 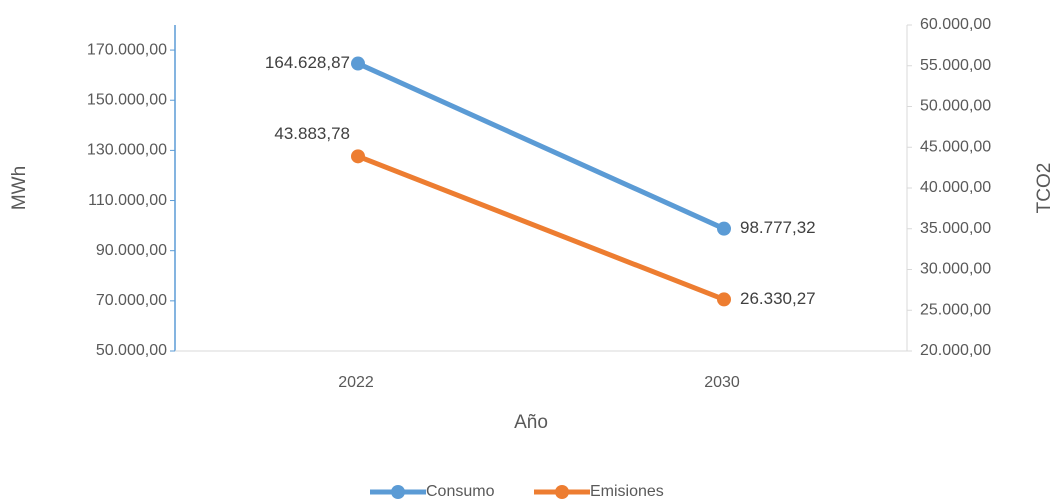 I want to click on data-label: 98.777,32, so click(x=778, y=227).